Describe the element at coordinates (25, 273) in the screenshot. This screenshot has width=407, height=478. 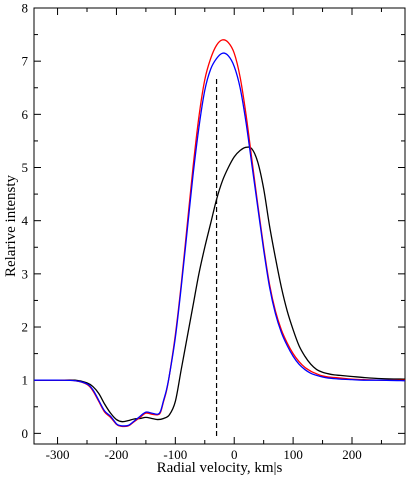
I see `y-tick-label: 3` at that location.